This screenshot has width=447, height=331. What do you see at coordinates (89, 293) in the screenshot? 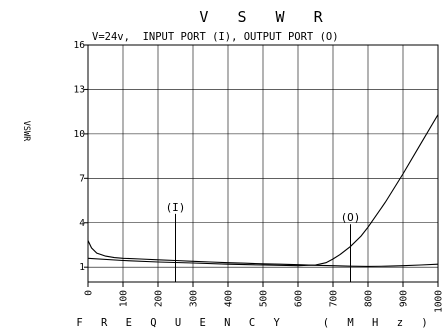
I see `x-tick-label: 0` at bounding box center [89, 293].